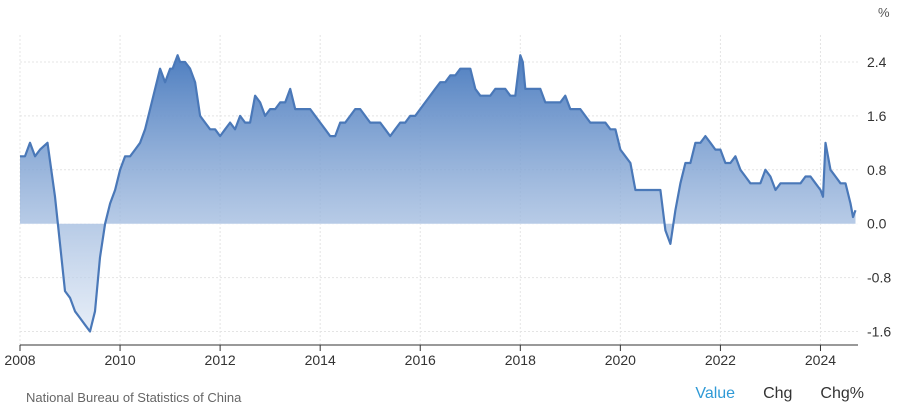 Image resolution: width=900 pixels, height=415 pixels. What do you see at coordinates (884, 12) in the screenshot?
I see `y-axis-unit: %` at bounding box center [884, 12].